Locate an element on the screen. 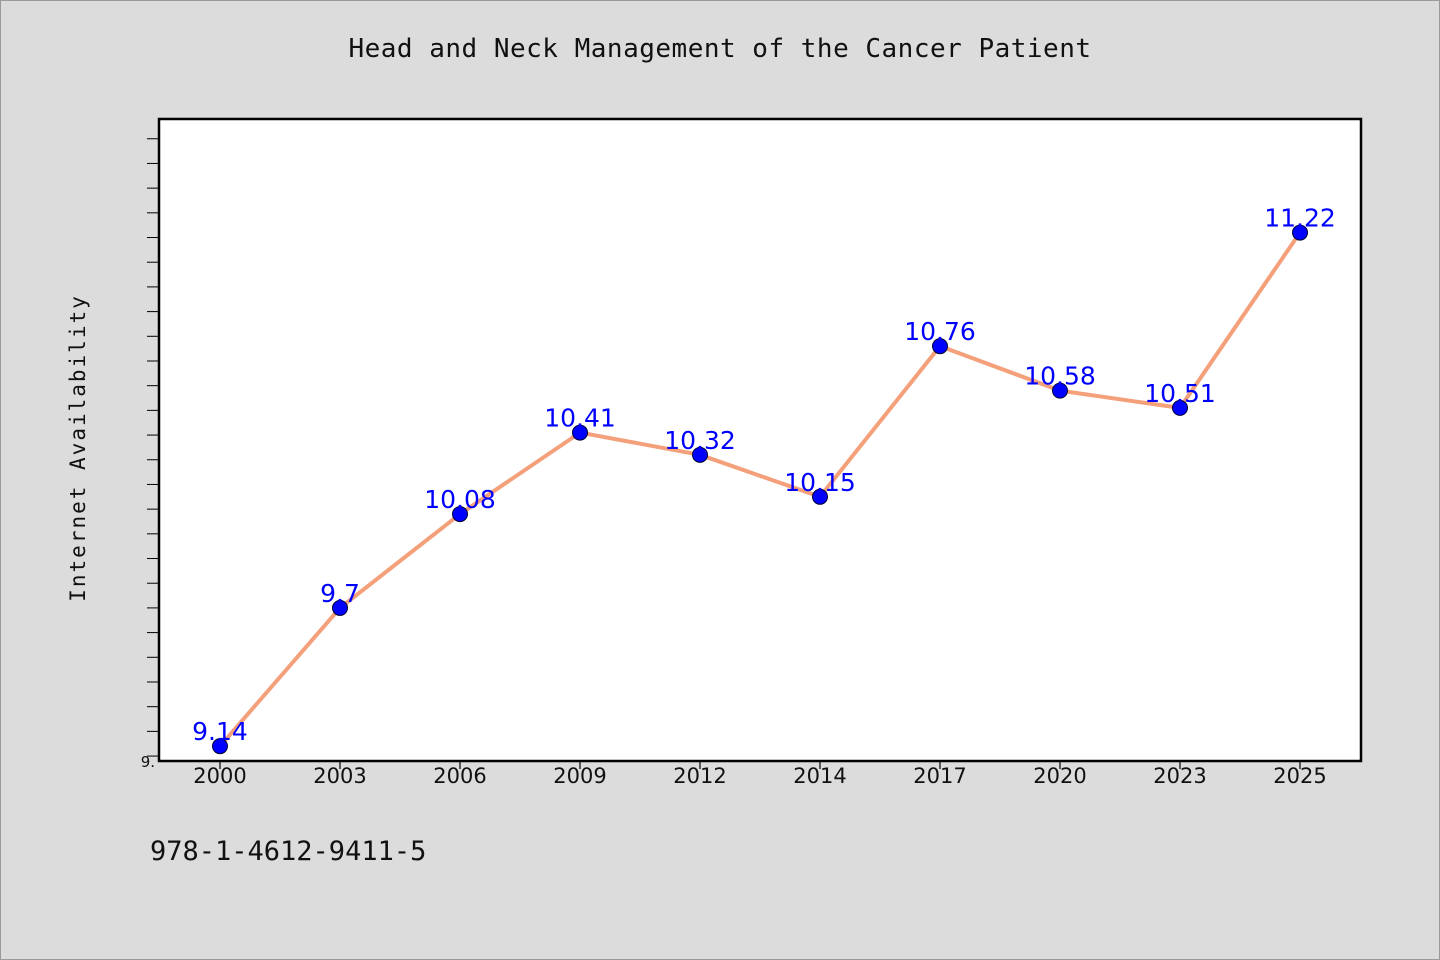 This screenshot has height=960, width=1440. x-tick-label: 2006 is located at coordinates (459, 776).